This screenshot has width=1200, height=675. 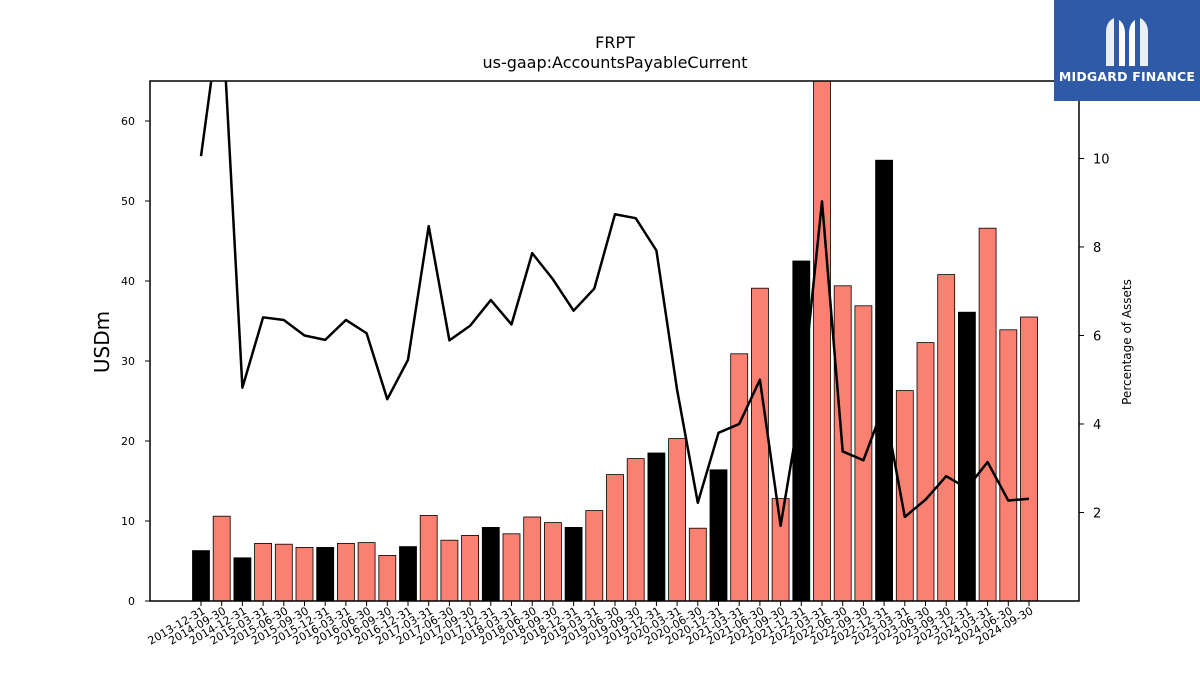 I want to click on y2-tick-label: 4, so click(x=1097, y=425).